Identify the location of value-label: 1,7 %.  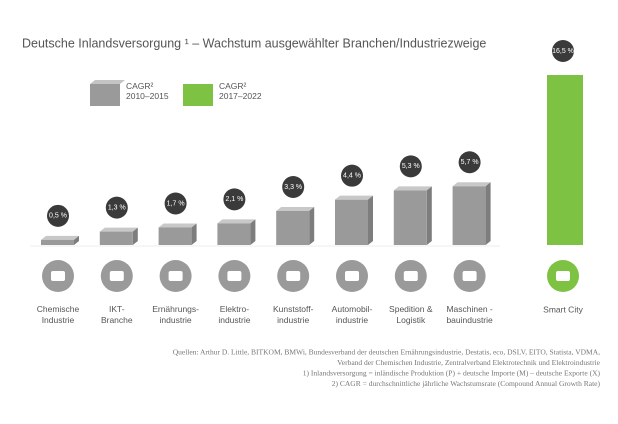
(176, 203).